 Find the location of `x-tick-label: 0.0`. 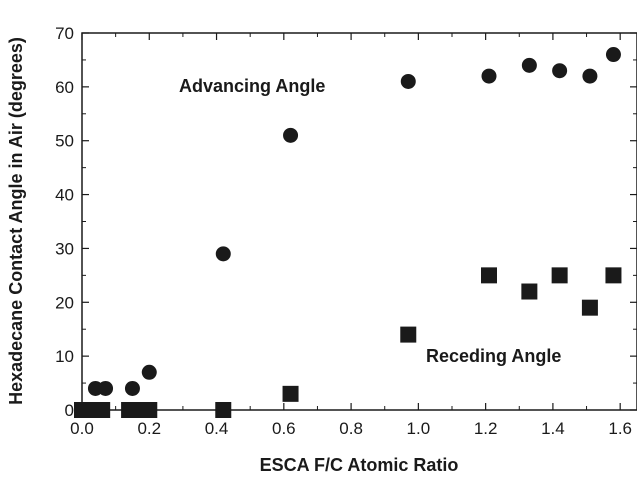

x-tick-label: 0.0 is located at coordinates (82, 428).